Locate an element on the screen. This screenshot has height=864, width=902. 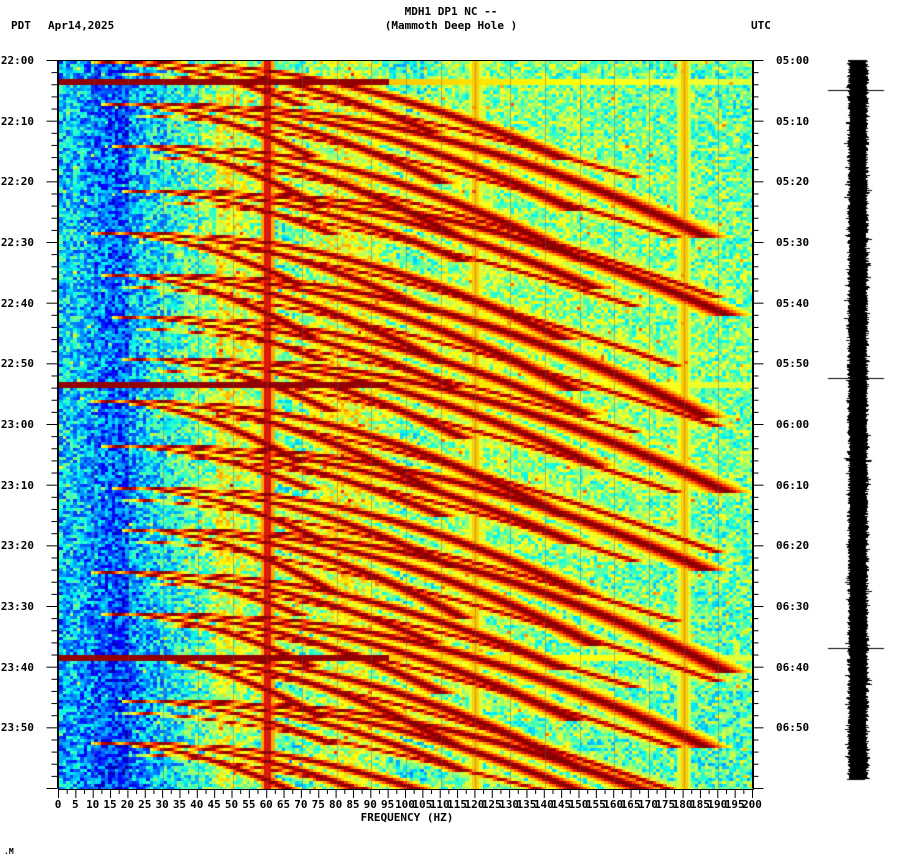
left-time-label: 23:10 is located at coordinates (17, 485).